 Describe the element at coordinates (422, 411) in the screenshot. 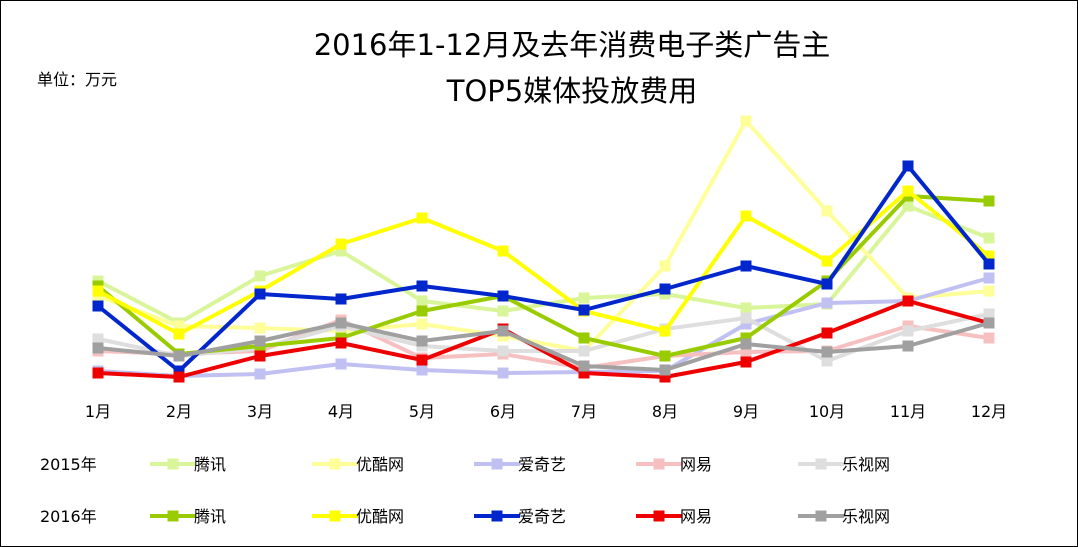

I see `x-tick-label: 5月` at that location.